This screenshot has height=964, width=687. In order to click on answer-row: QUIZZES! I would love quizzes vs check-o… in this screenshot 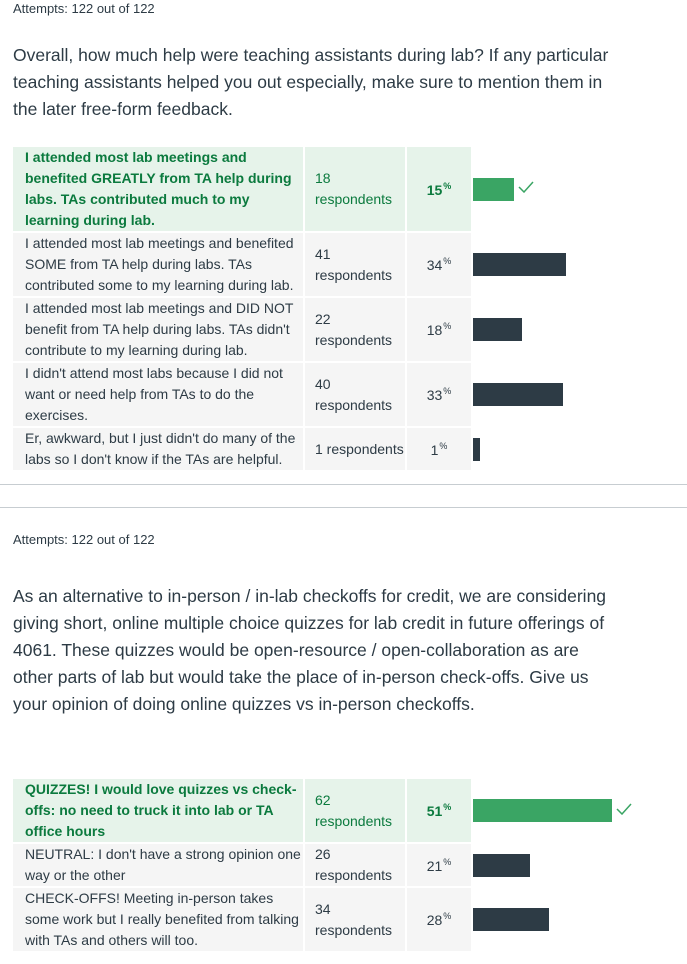, I will do `click(343, 810)`.